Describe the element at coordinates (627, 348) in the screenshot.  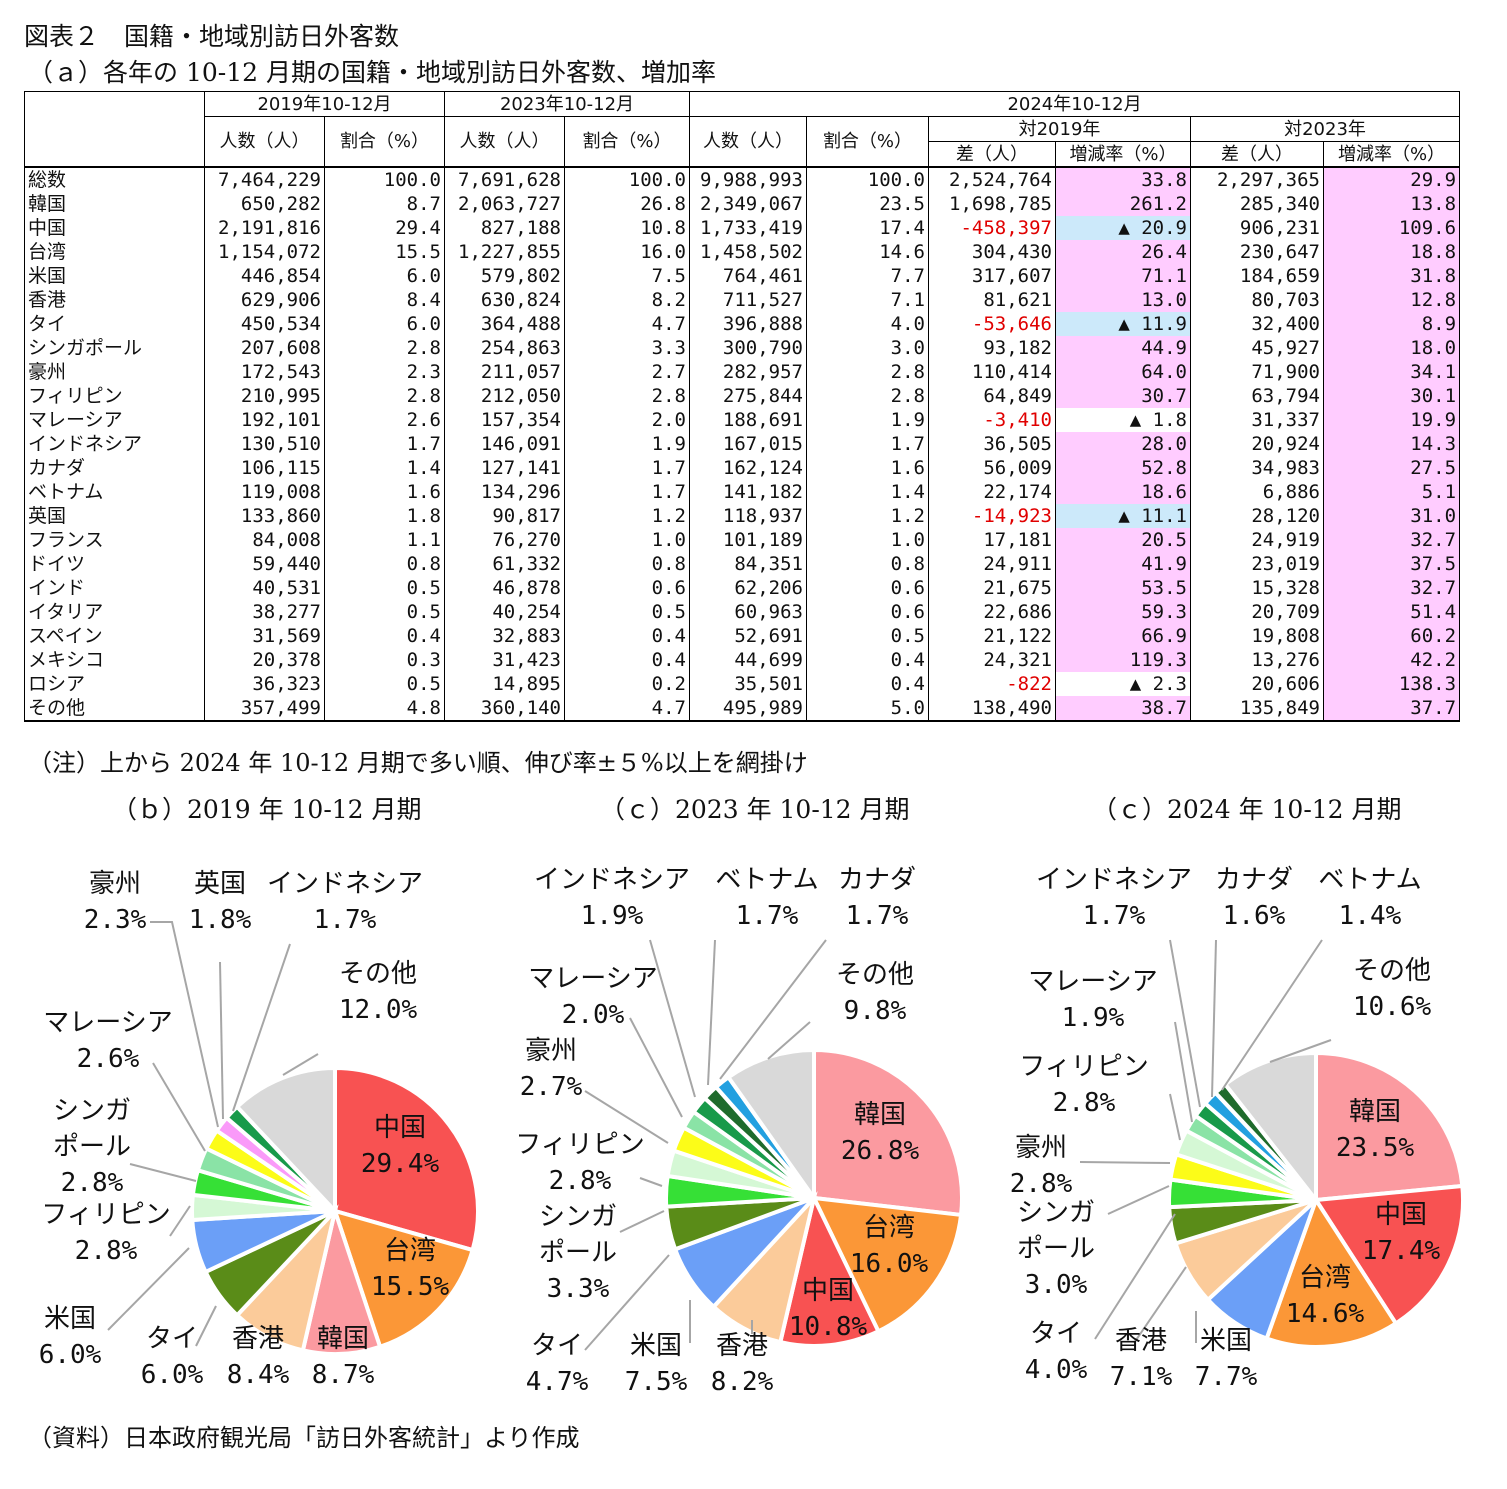
I see `cell-s23: 3.3` at that location.